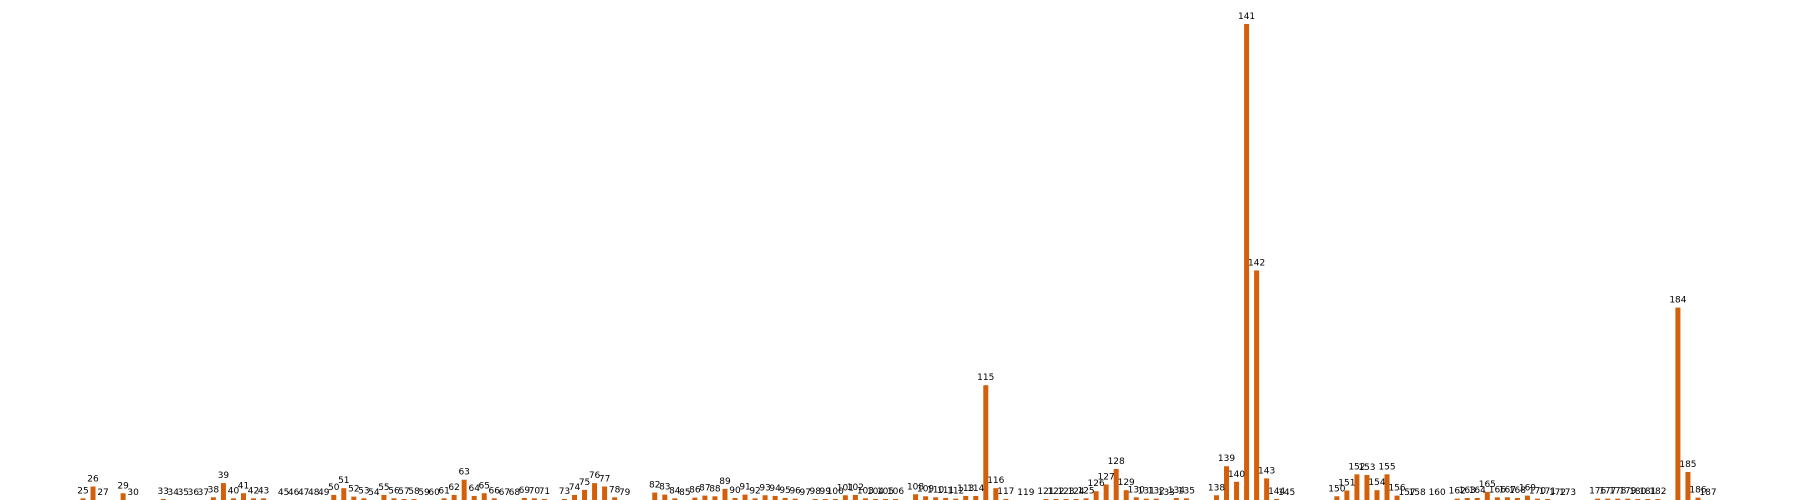 This screenshot has height=500, width=1800. What do you see at coordinates (695, 491) in the screenshot?
I see `bar-label-86: 86` at bounding box center [695, 491].